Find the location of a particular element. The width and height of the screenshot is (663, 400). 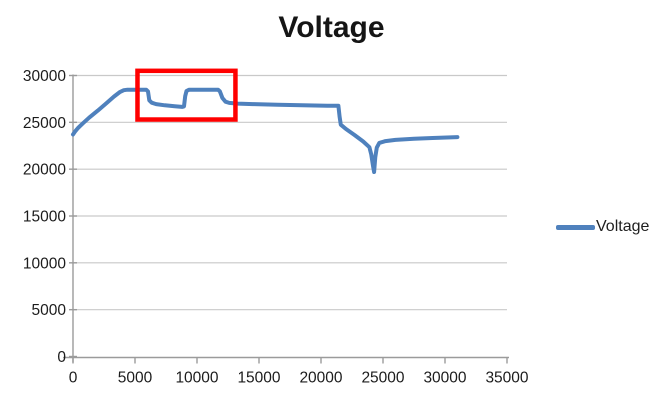

y-tick-label-10000: 10000 is located at coordinates (44, 263).